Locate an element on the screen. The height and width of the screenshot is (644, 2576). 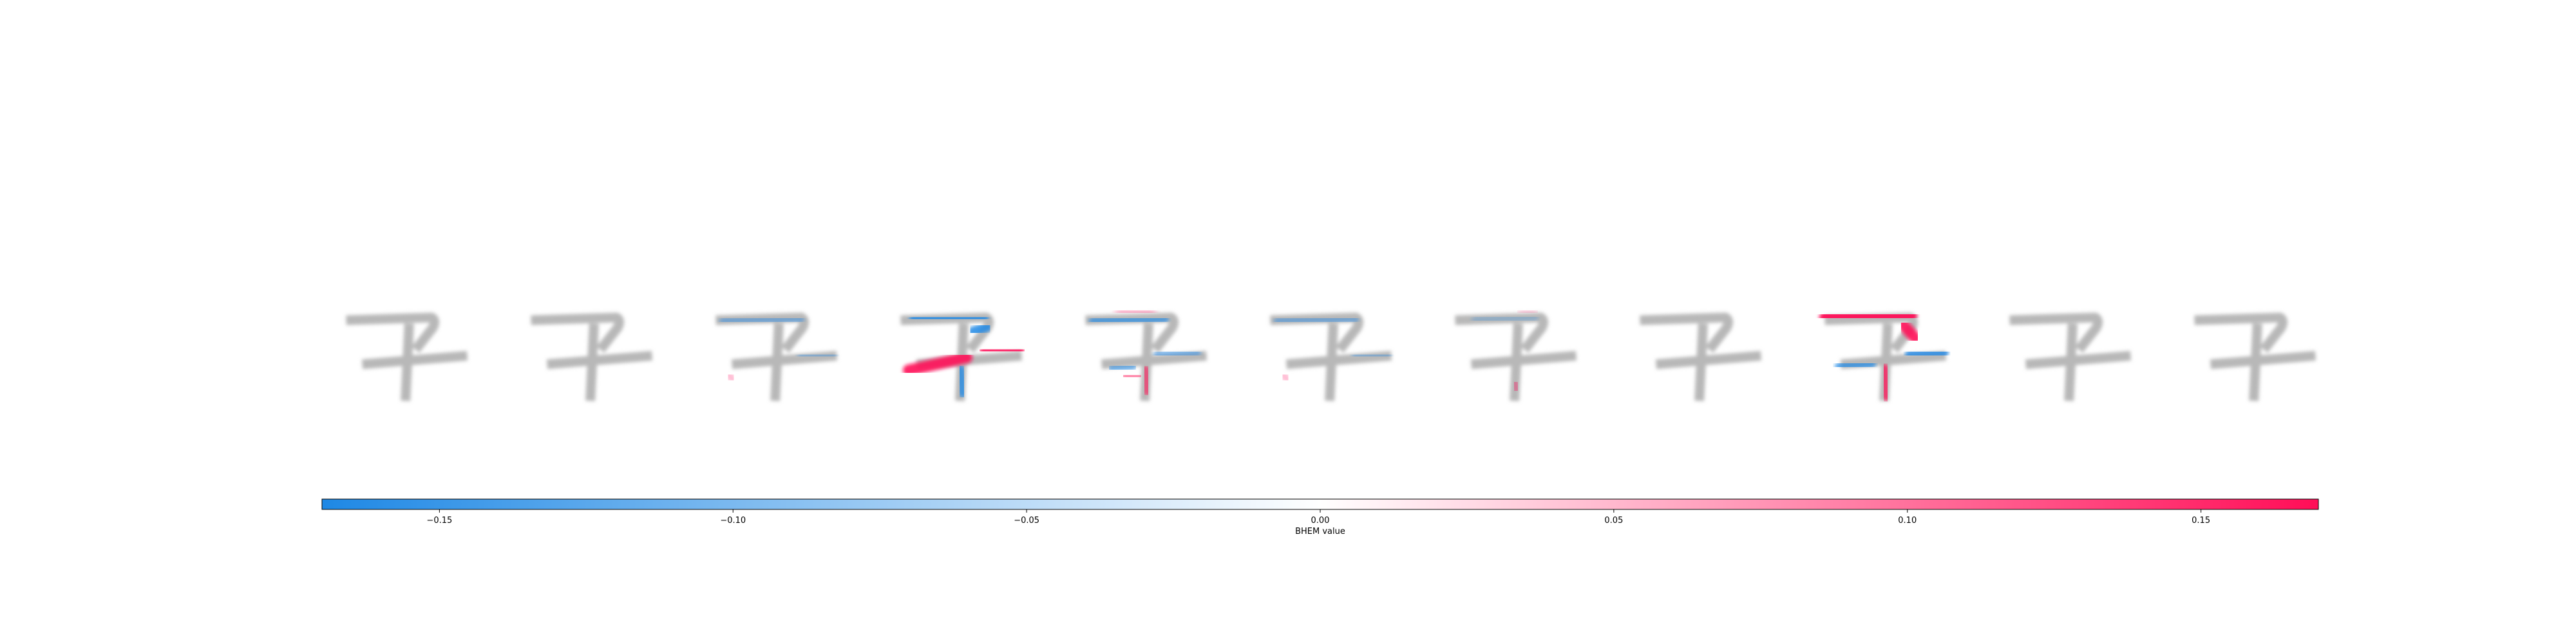
colorbar-tick-label: −0.10 is located at coordinates (733, 521).